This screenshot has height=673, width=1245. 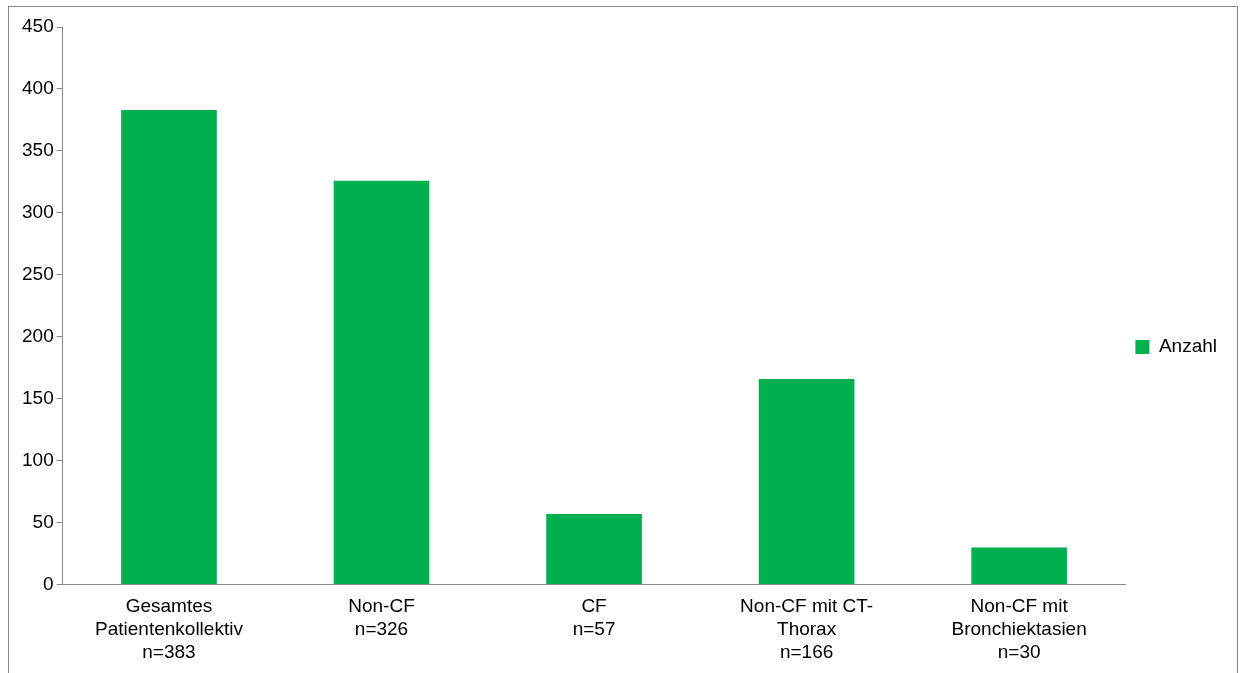 What do you see at coordinates (169, 628) in the screenshot?
I see `x-tick-label: Gesamtes Patientenkollektiv n=383` at bounding box center [169, 628].